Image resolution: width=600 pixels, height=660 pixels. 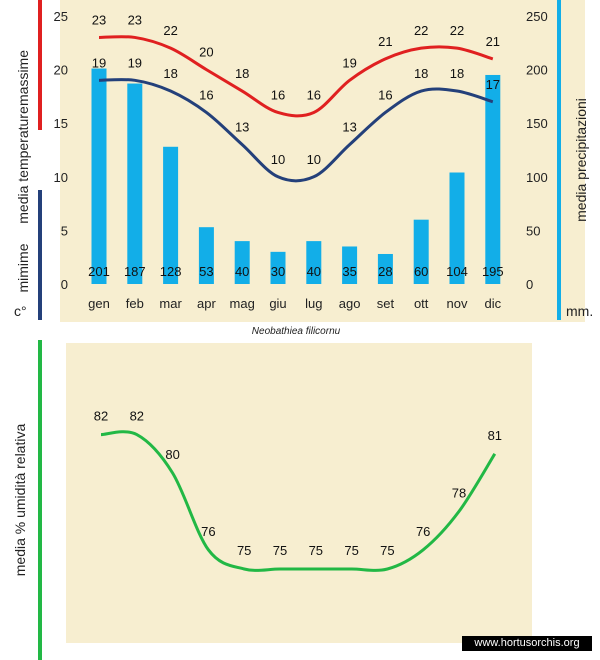 What do you see at coordinates (492, 303) in the screenshot?
I see `month-tick-label: dic` at bounding box center [492, 303].